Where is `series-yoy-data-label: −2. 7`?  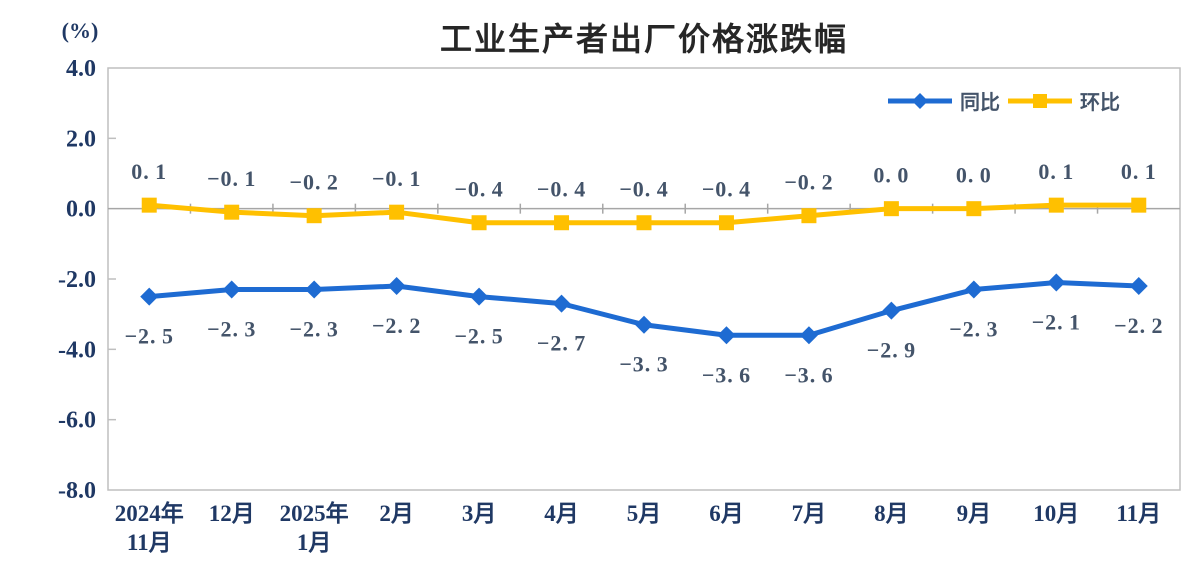
series-yoy-data-label: −2. 7 is located at coordinates (561, 343).